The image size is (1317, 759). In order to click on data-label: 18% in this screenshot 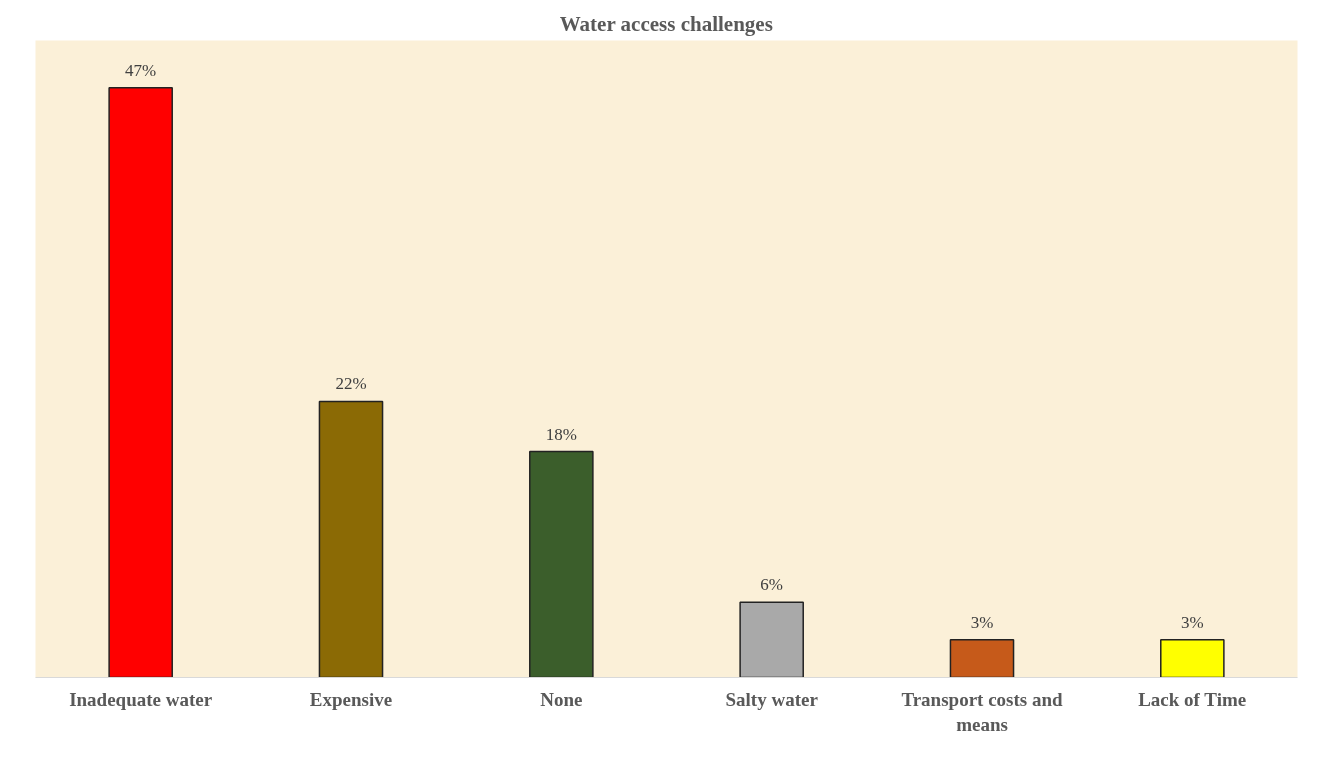, I will do `click(561, 434)`.